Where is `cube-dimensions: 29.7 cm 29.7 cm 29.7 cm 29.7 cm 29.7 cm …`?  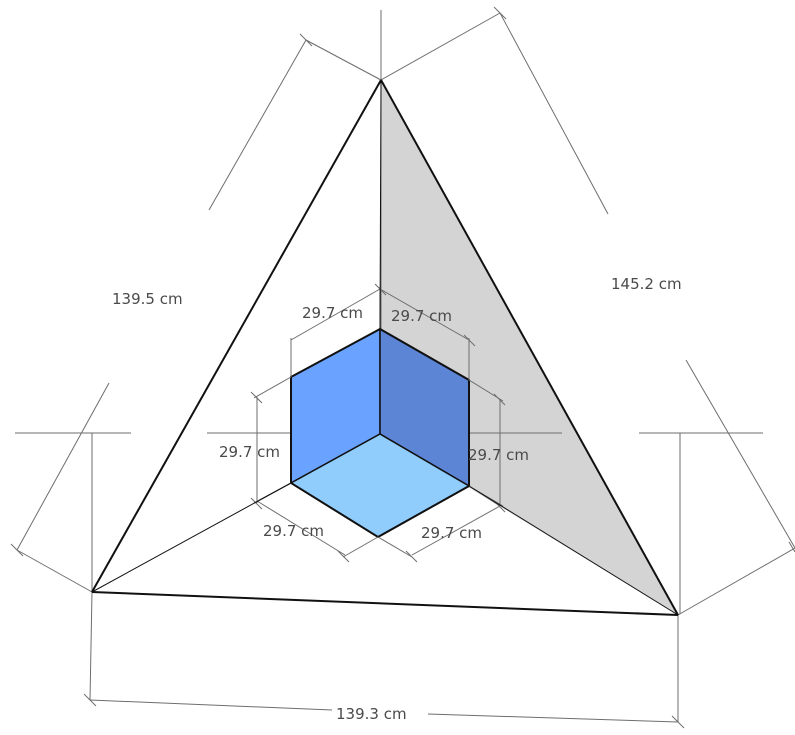 cube-dimensions: 29.7 cm 29.7 cm 29.7 cm 29.7 cm 29.7 cm … is located at coordinates (374, 423).